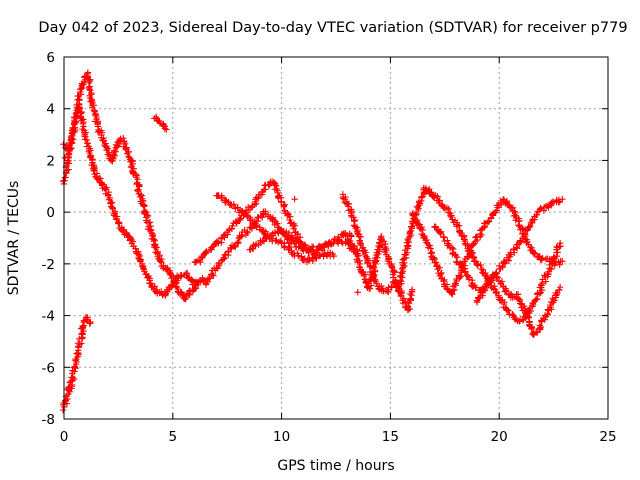 The width and height of the screenshot is (640, 480). Describe the element at coordinates (335, 466) in the screenshot. I see `x-axis-label: GPS time / hours` at that location.